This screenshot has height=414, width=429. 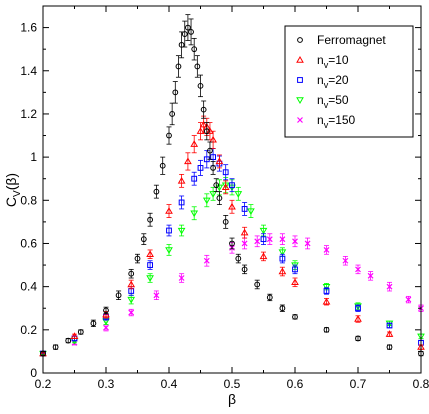 What do you see at coordinates (28, 287) in the screenshot?
I see `y-tick-label: 0.4` at bounding box center [28, 287].